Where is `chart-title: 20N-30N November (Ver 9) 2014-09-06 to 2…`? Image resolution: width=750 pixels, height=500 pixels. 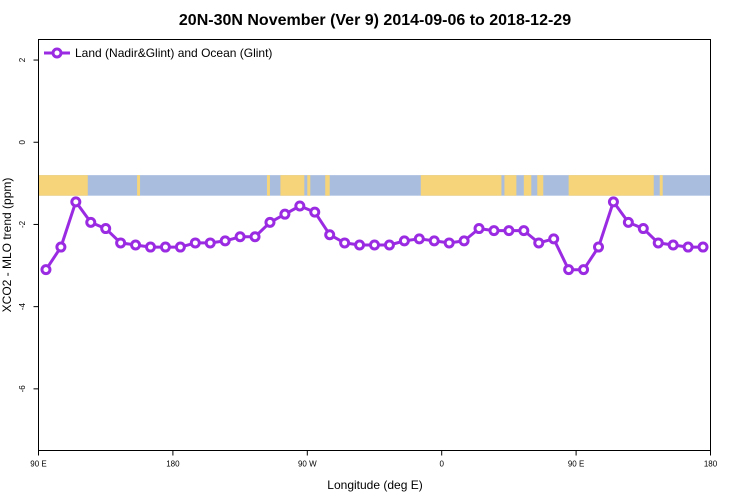
chart-title: 20N-30N November (Ver 9) 2014-09-06 to 2… is located at coordinates (375, 20).